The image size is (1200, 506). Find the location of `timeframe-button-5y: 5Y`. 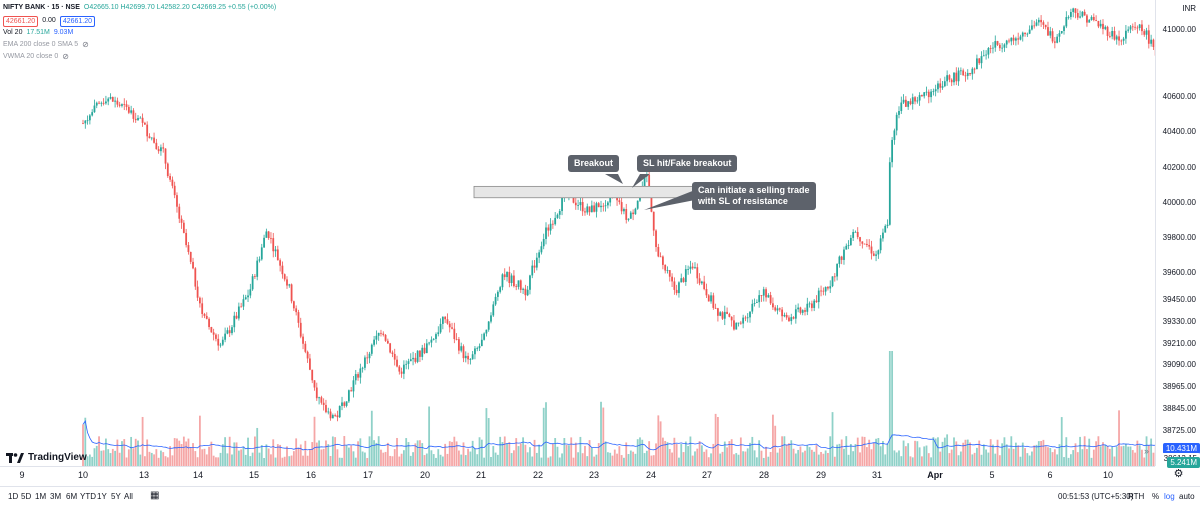

timeframe-button-5y: 5Y is located at coordinates (116, 496).